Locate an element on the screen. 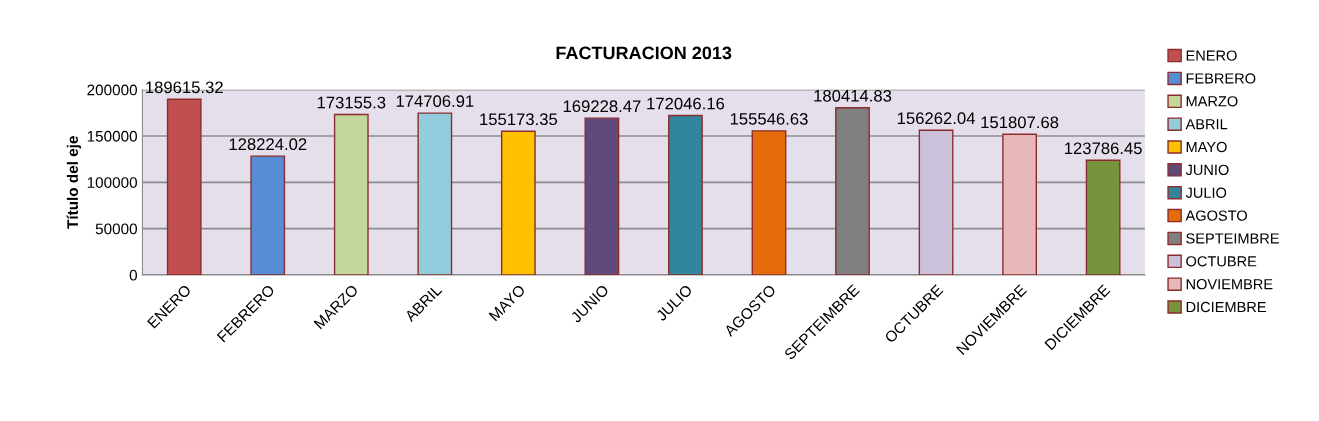 The height and width of the screenshot is (421, 1319). legend-label: OCTUBRE is located at coordinates (1221, 261).